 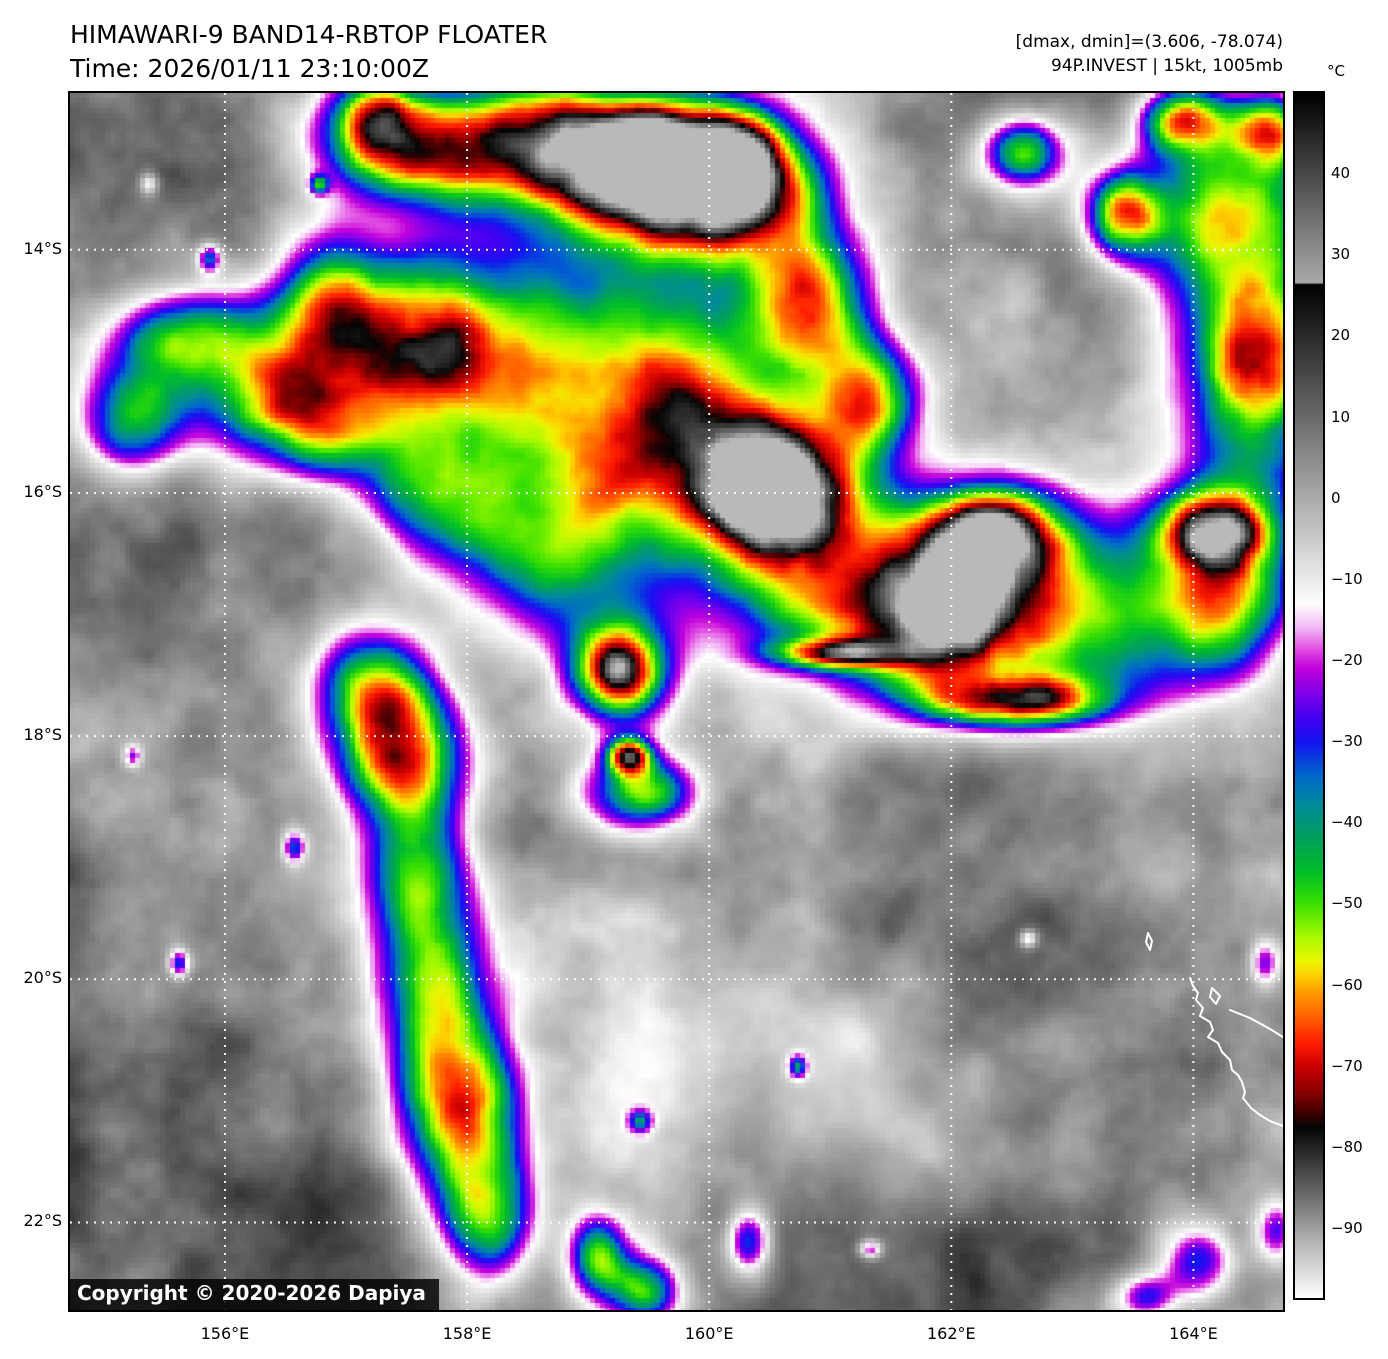 I want to click on colorbar-tick-label: −30, so click(x=1347, y=741).